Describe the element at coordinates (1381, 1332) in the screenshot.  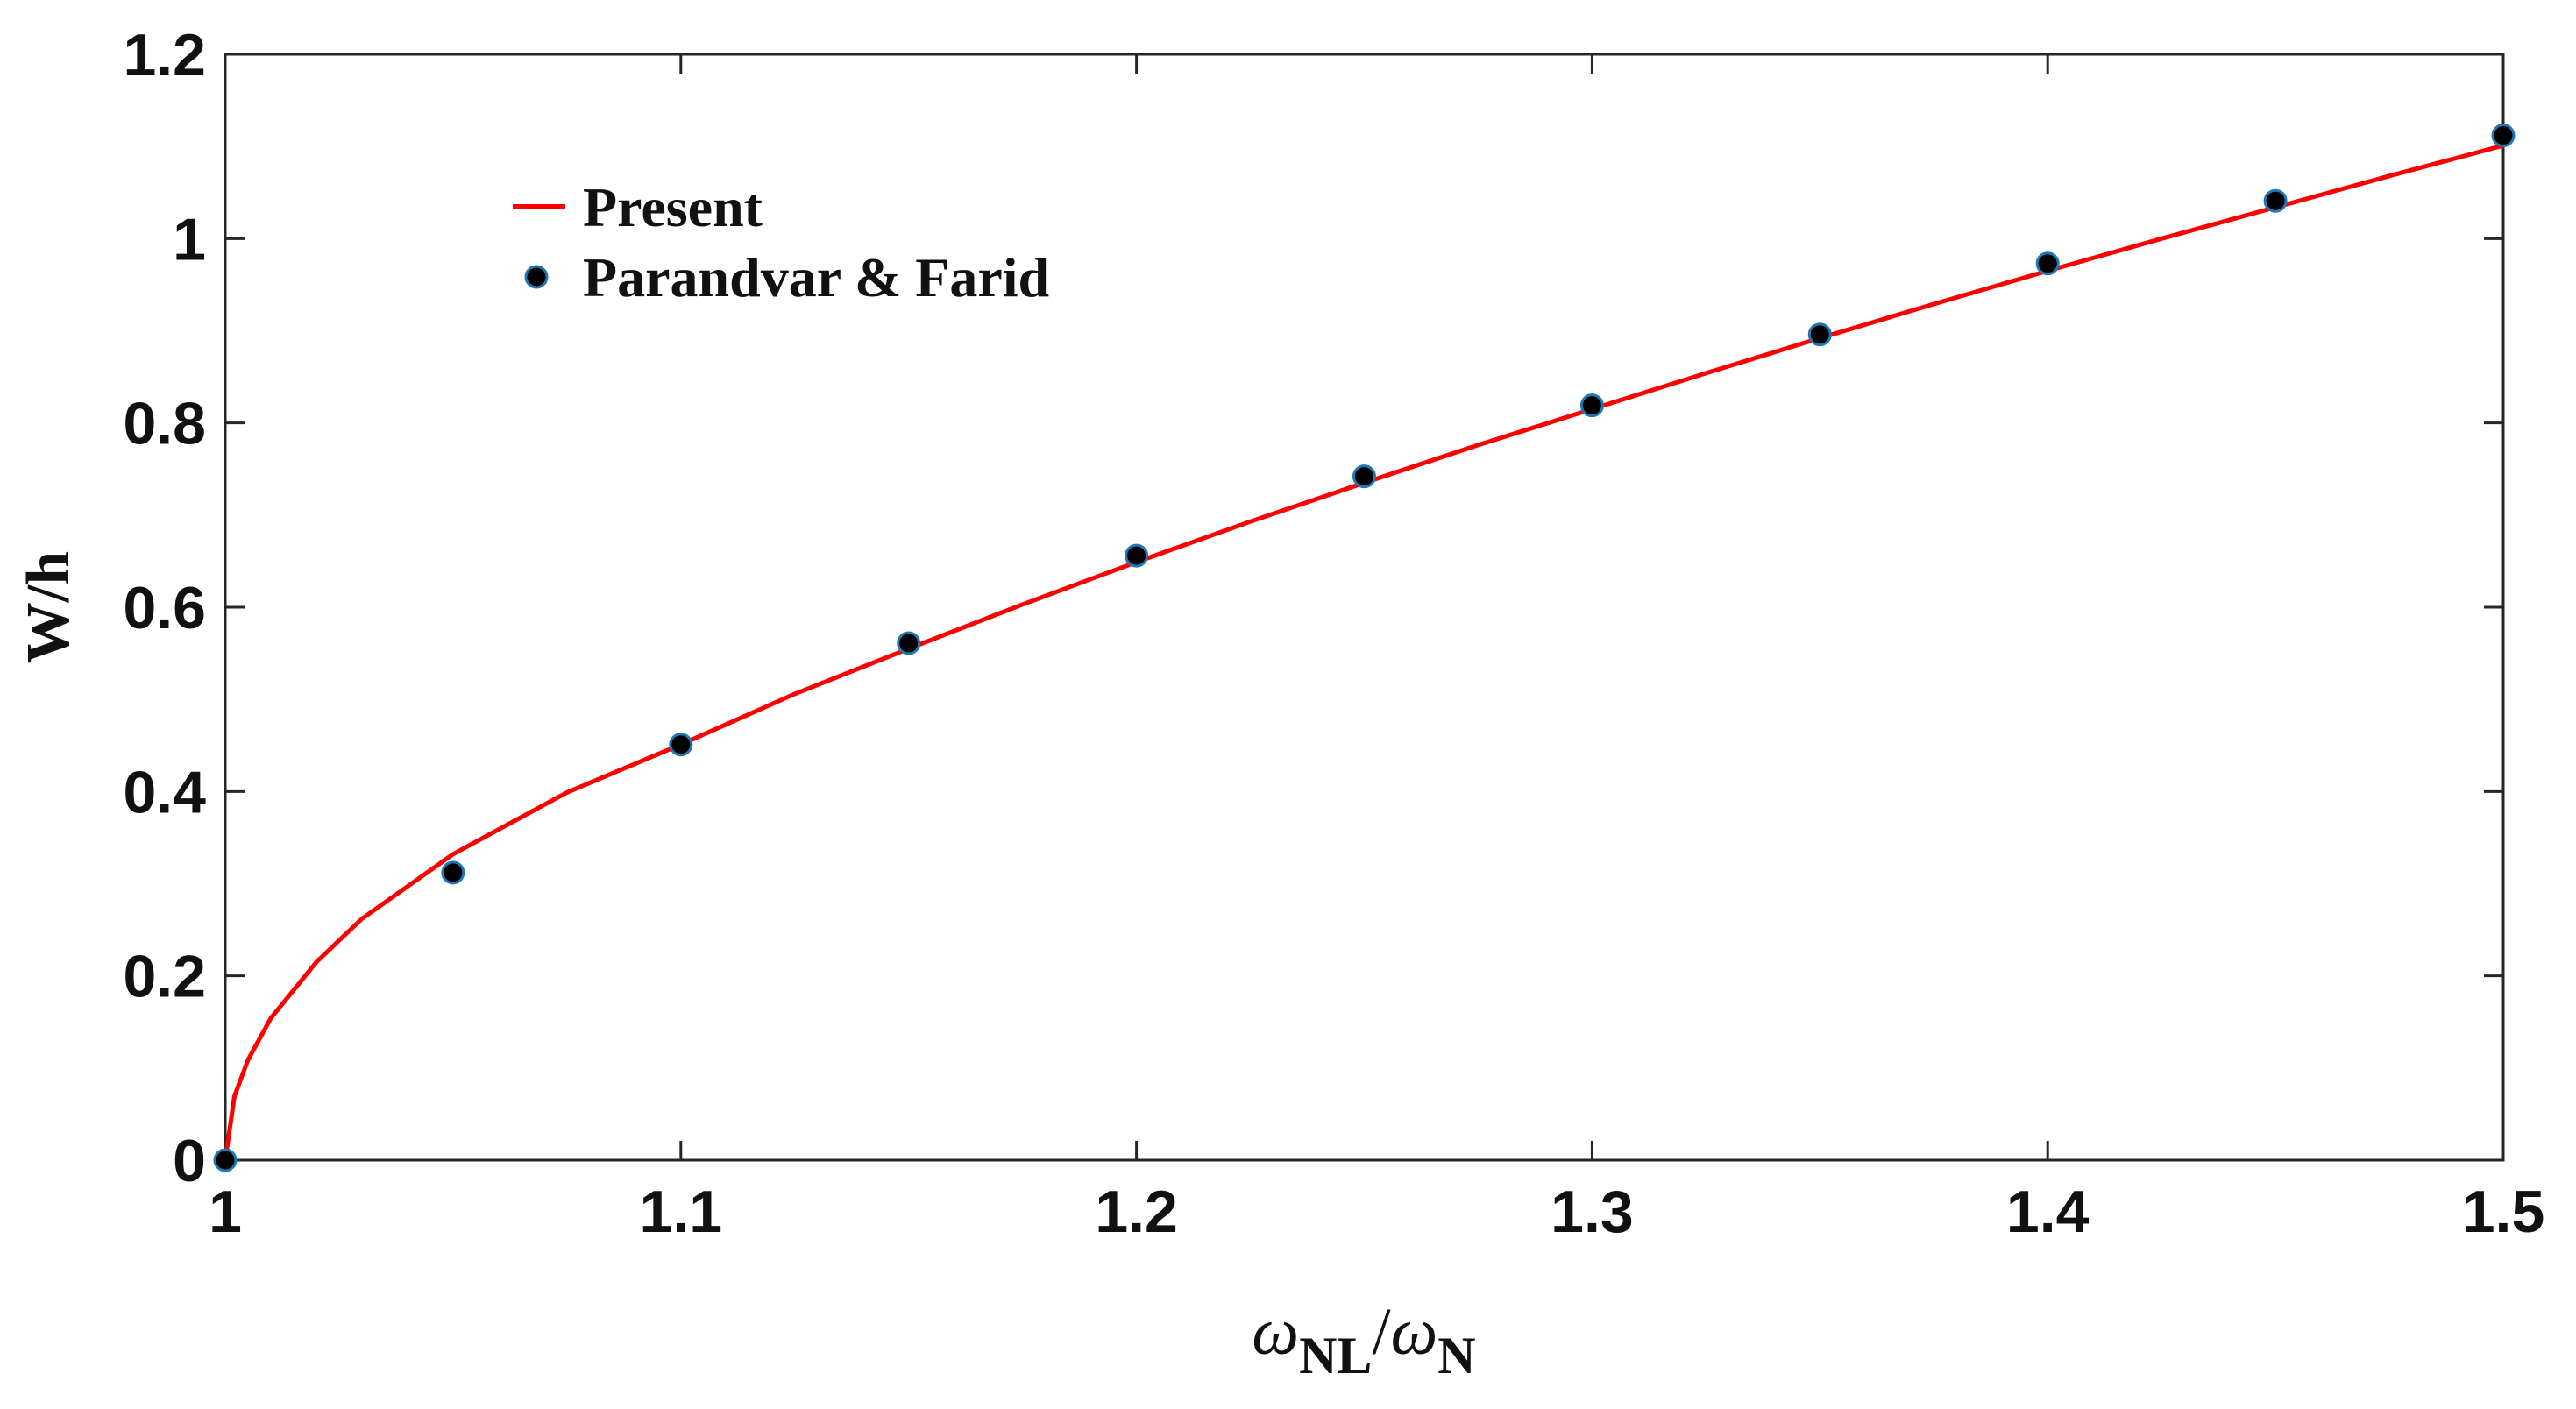
I see `x-axis-label-slash: /` at that location.